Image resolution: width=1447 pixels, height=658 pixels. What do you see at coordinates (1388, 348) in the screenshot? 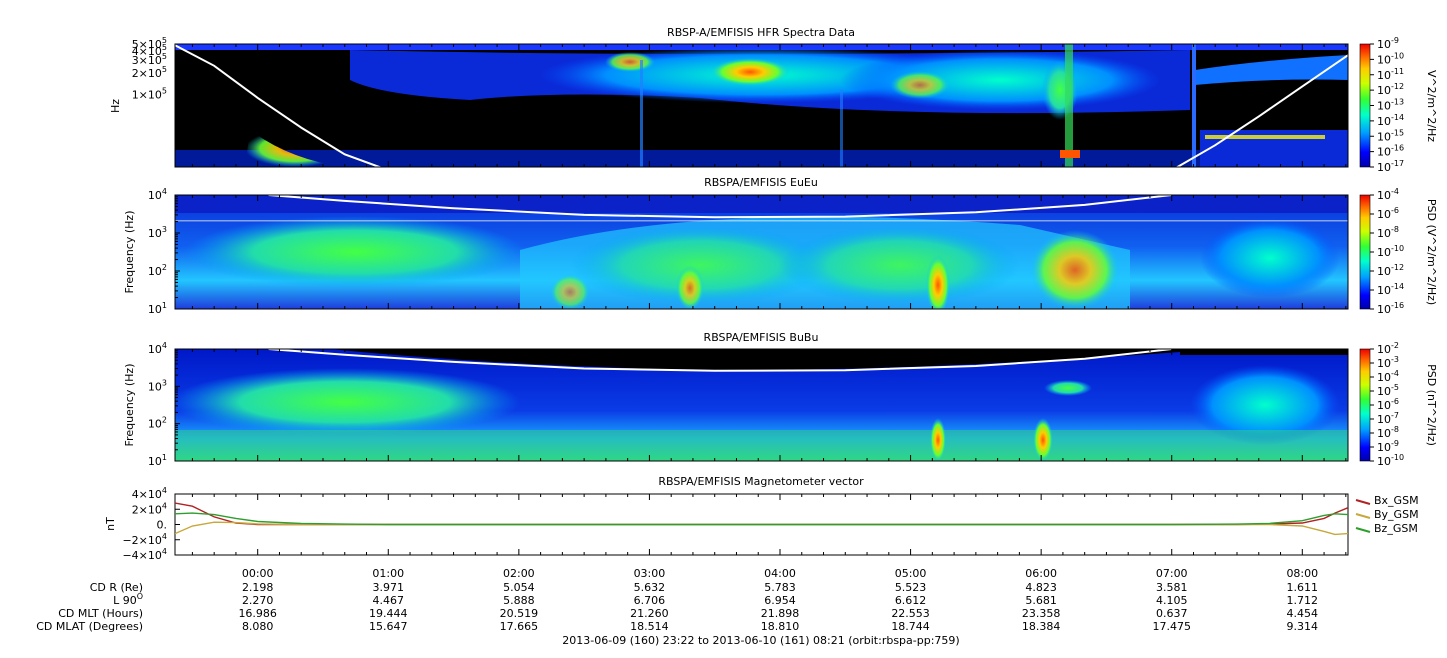
I see `colorbar-tick-label: 10⁻²` at bounding box center [1388, 348].